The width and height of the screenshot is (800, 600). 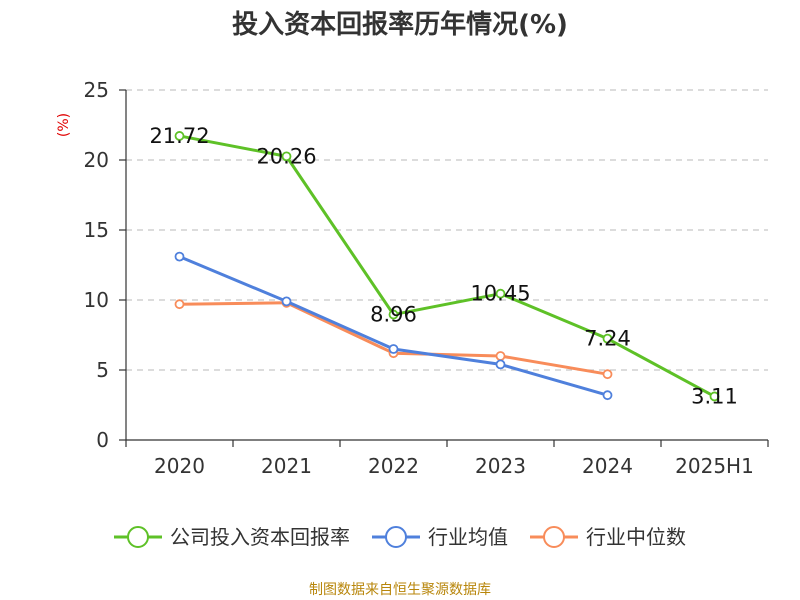 What do you see at coordinates (96, 300) in the screenshot?
I see `y-tick-label: 10` at bounding box center [96, 300].